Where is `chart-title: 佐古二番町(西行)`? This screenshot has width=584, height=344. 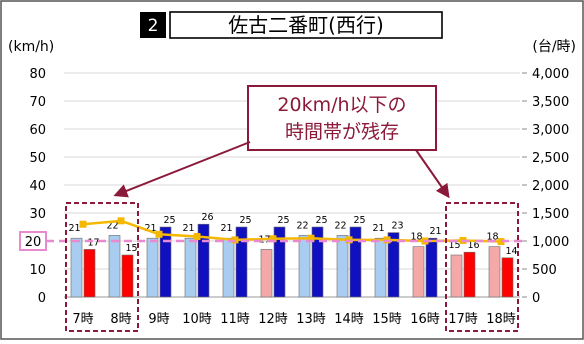
chart-title: 佐古二番町(西行) is located at coordinates (306, 25).